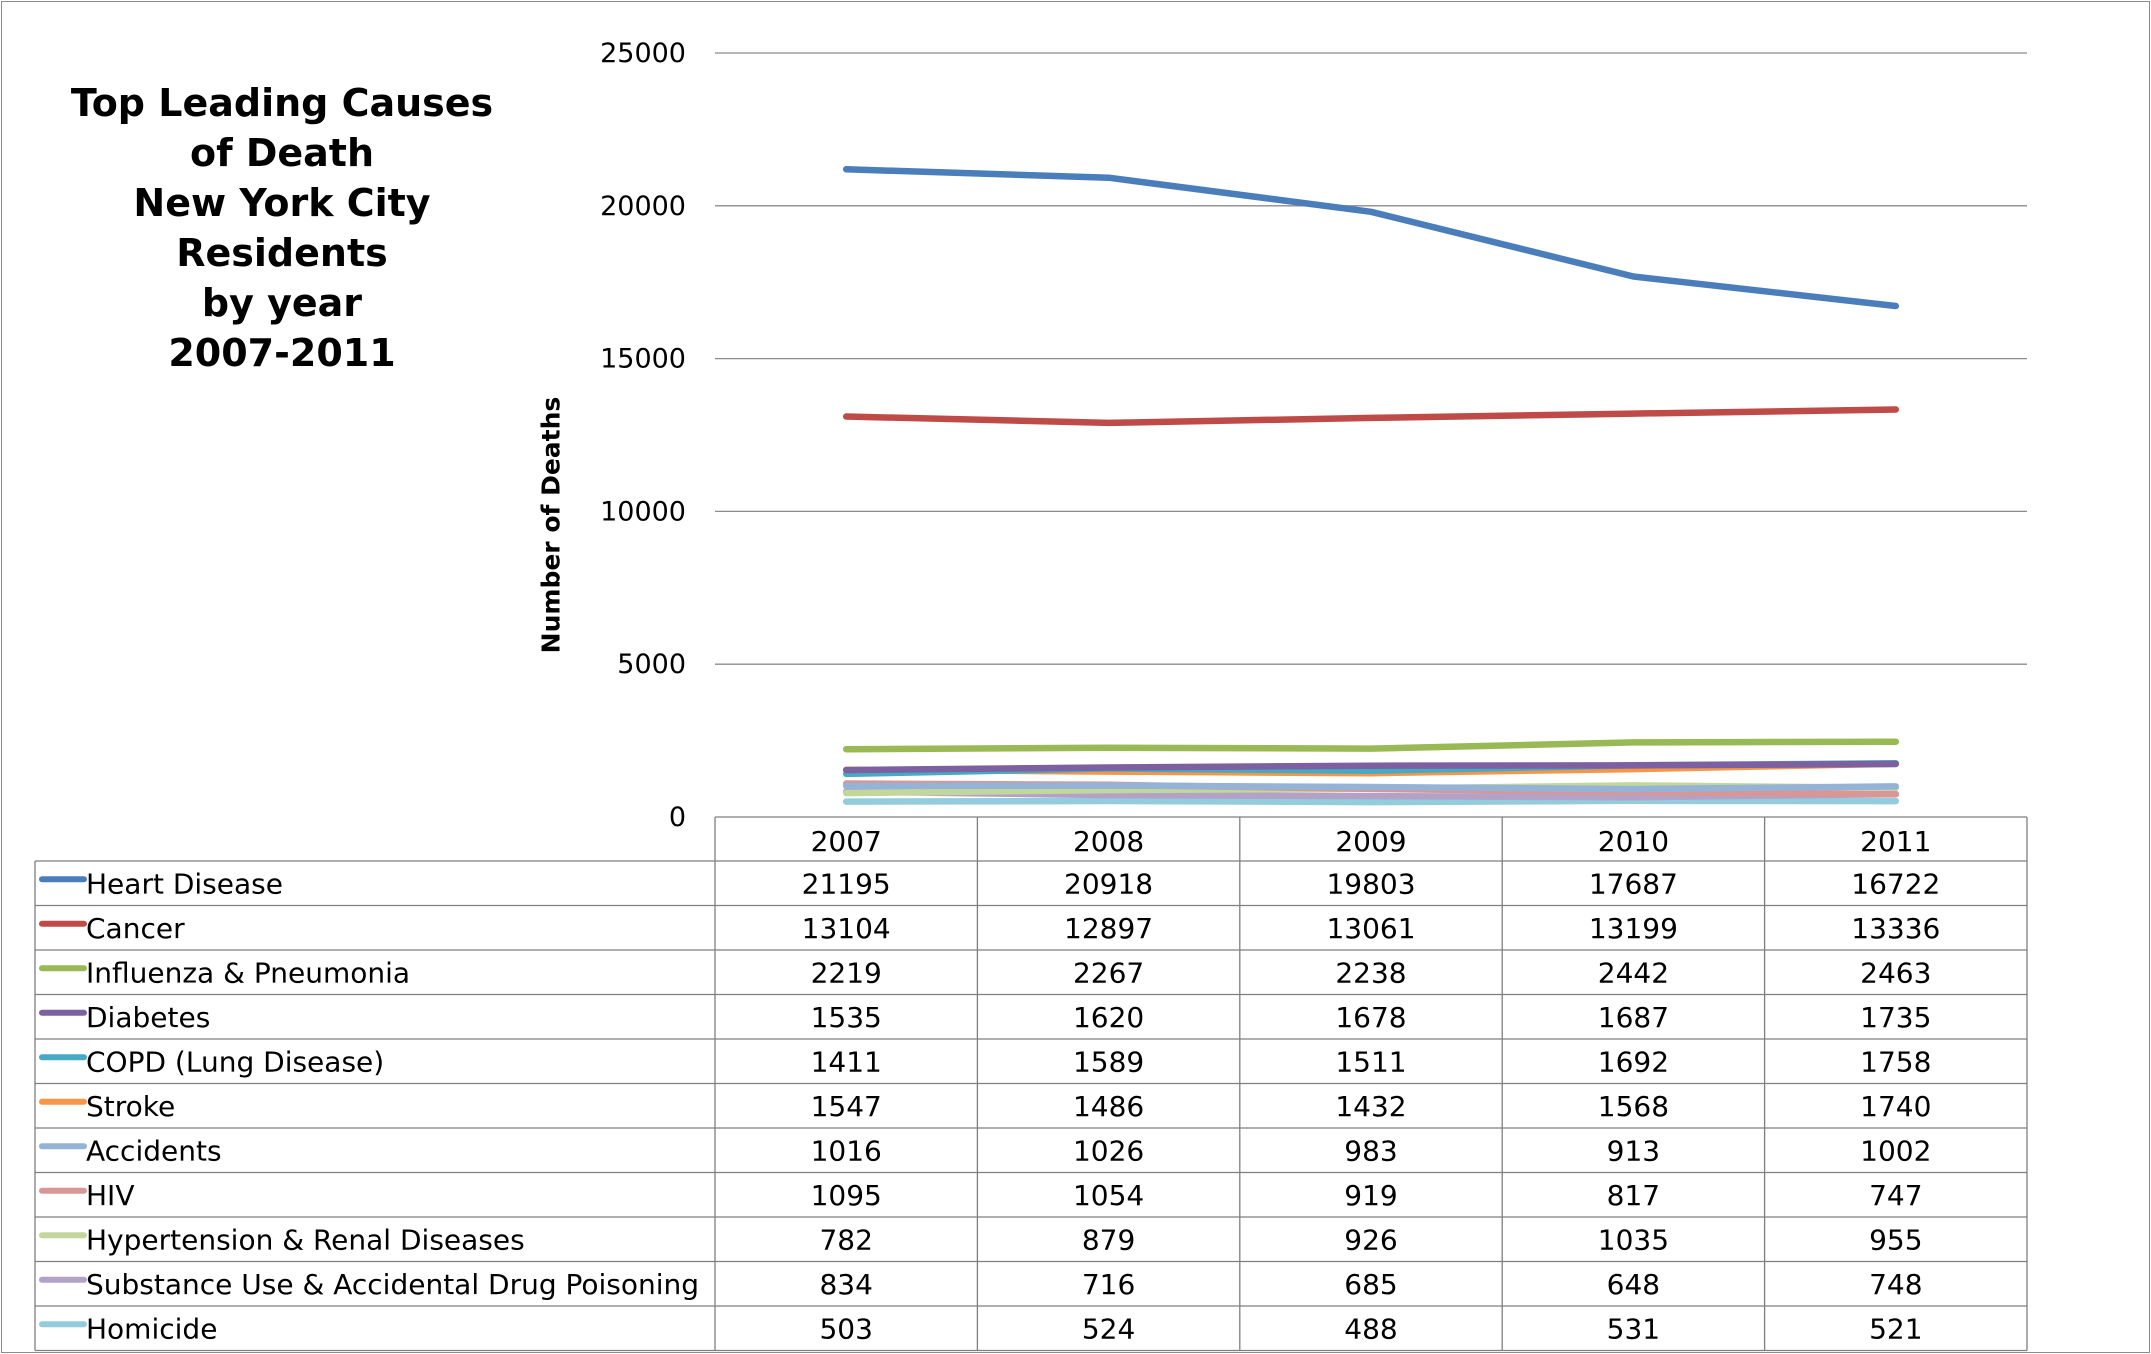 Image resolution: width=2151 pixels, height=1354 pixels. I want to click on data-label: 1432, so click(1370, 1106).